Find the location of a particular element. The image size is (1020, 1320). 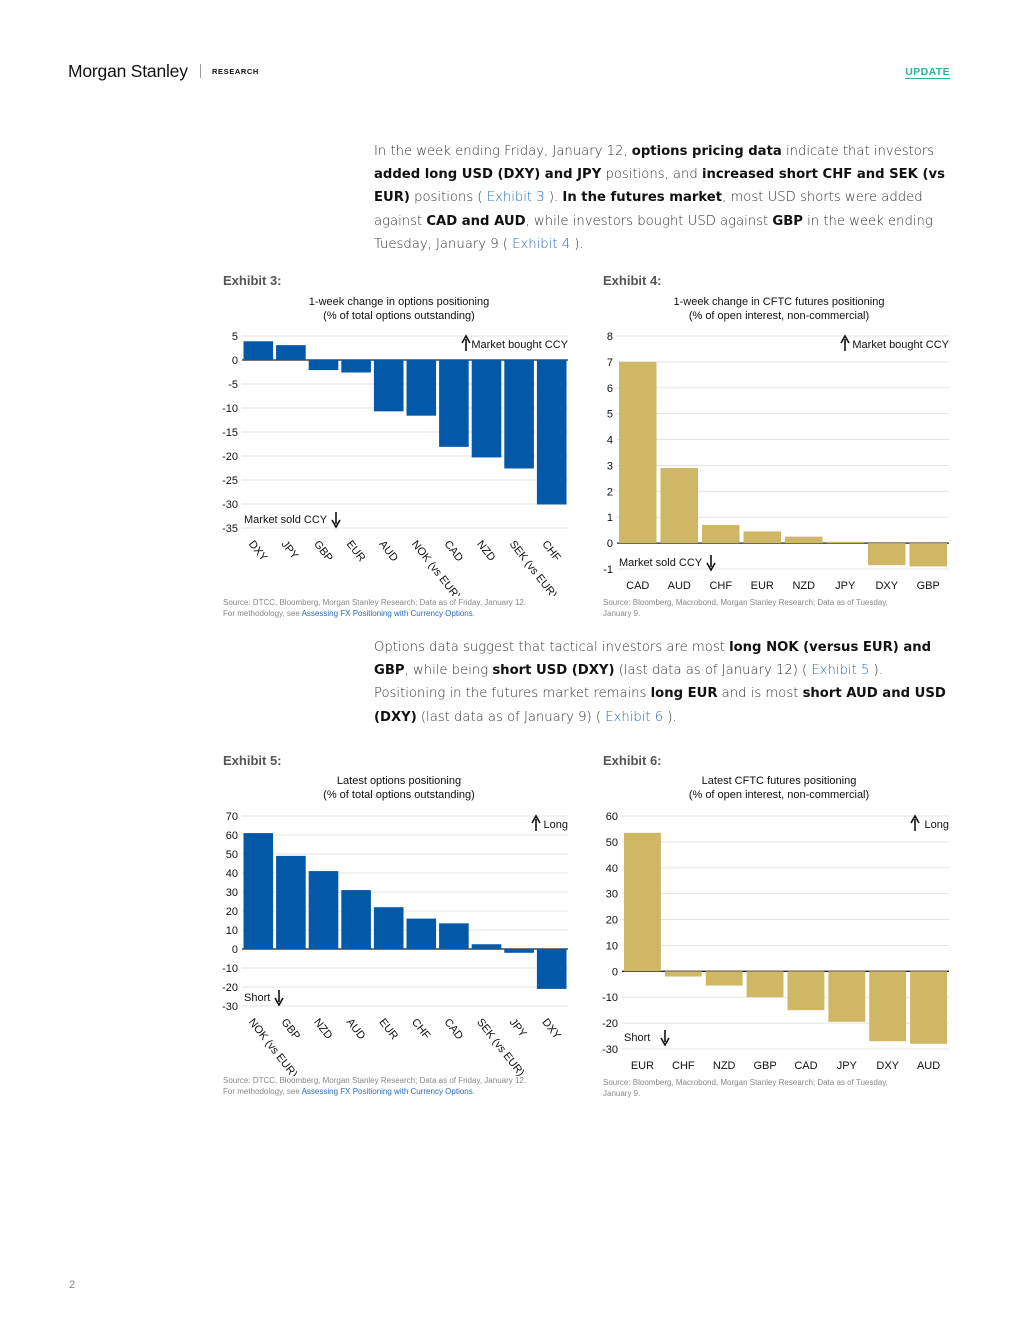

bold-text: options pricing data is located at coordinates (706, 151).